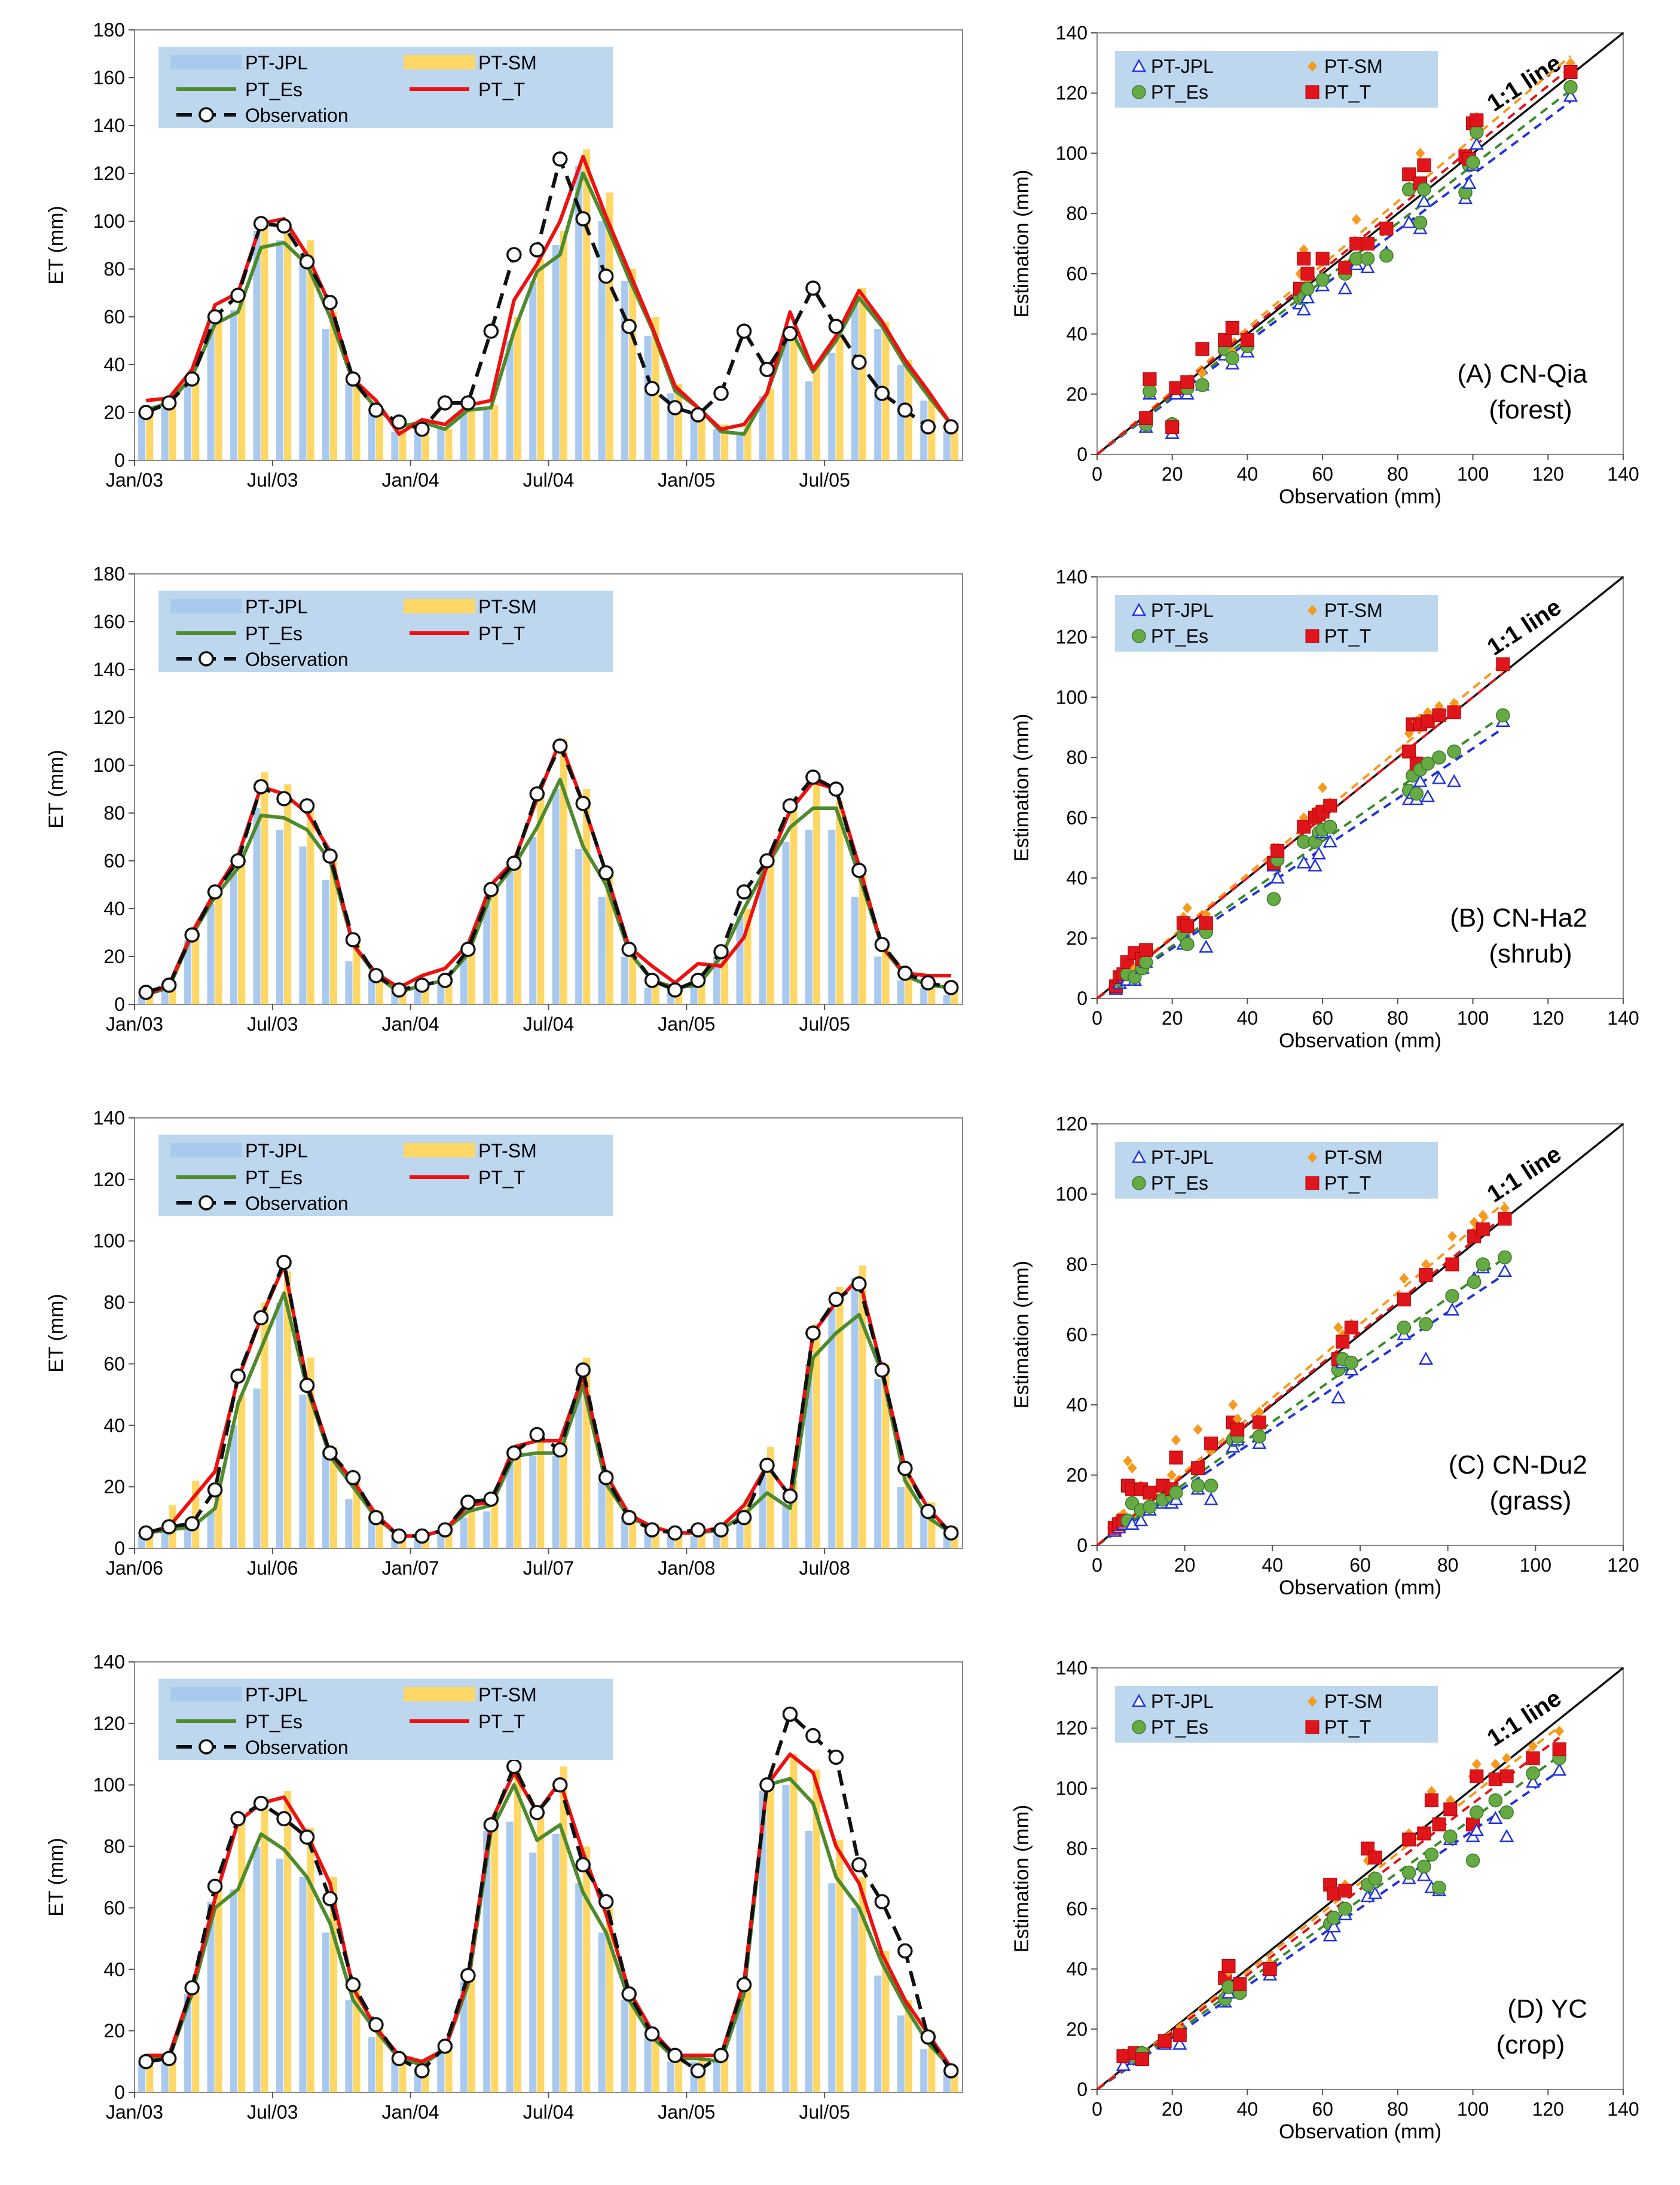 Image resolution: width=1680 pixels, height=2185 pixels. I want to click on site-title: (C) CN-Du2, so click(1518, 1465).